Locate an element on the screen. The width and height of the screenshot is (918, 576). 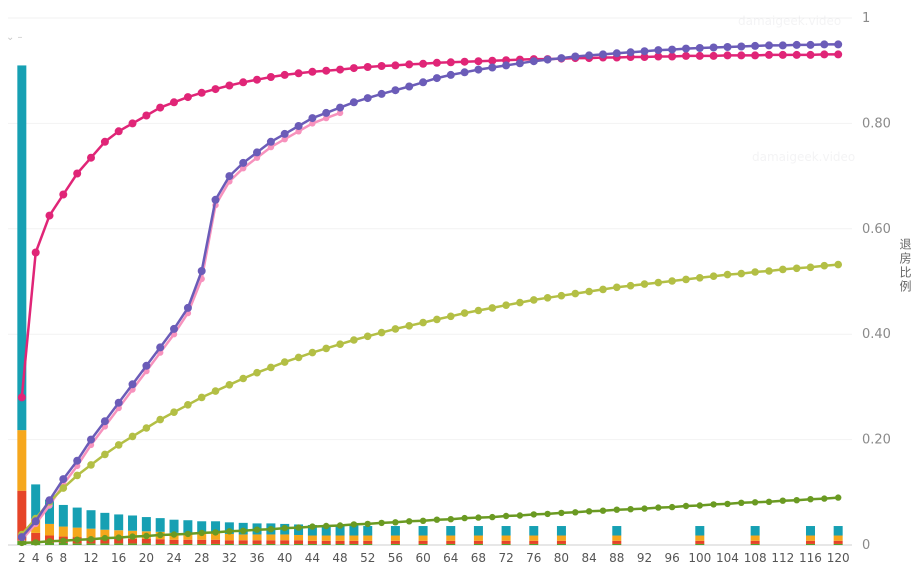
x-tick-label: 24 is located at coordinates (173, 558).